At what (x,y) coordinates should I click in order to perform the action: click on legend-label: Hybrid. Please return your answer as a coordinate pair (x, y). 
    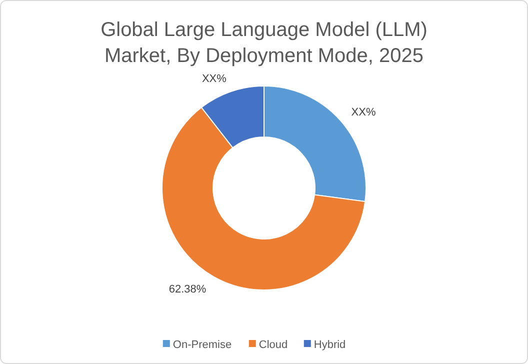
    Looking at the image, I should click on (330, 344).